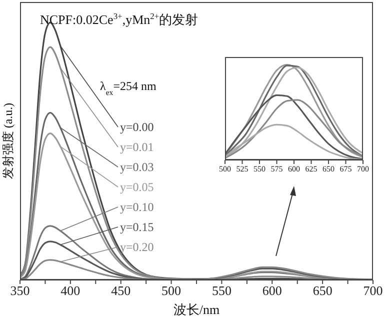  What do you see at coordinates (137, 227) in the screenshot?
I see `text: y=0.15` at bounding box center [137, 227].